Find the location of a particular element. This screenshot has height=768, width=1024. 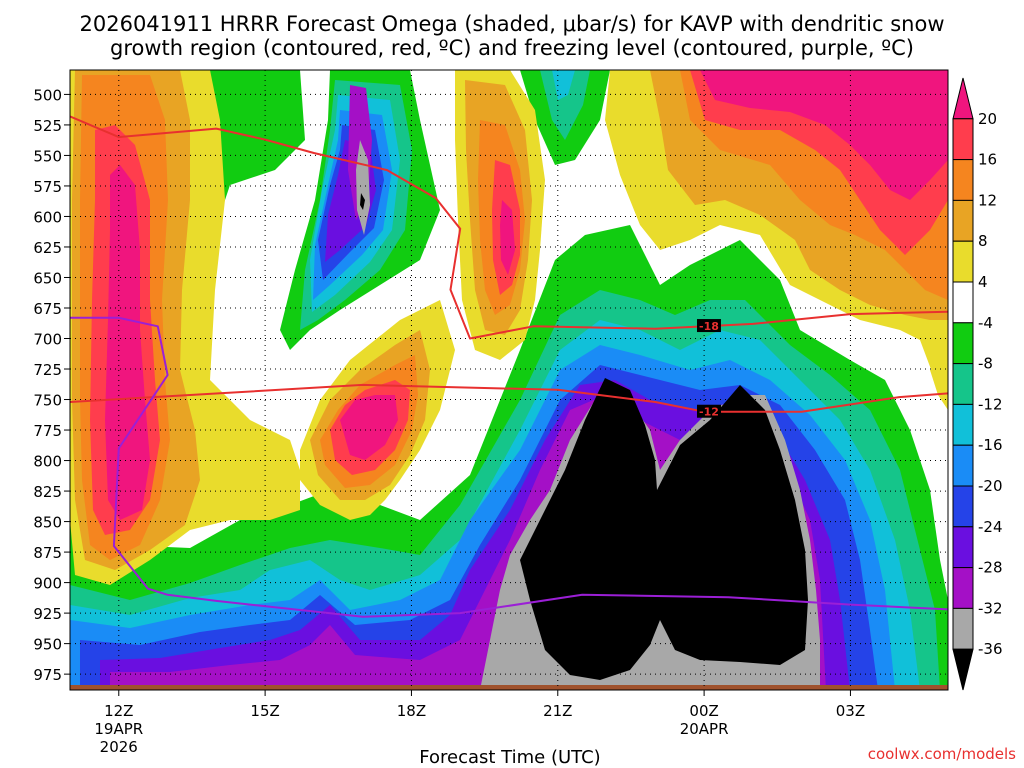

colorbar-label: -12 is located at coordinates (990, 404).